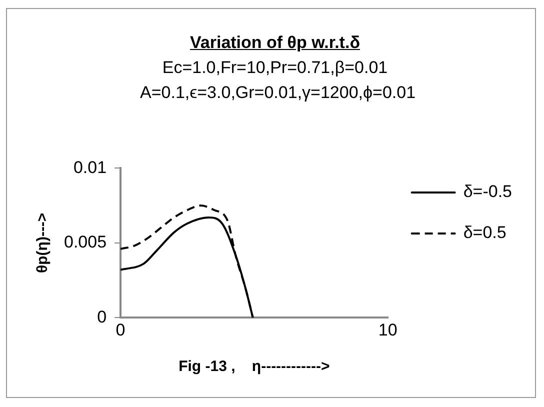  Describe the element at coordinates (484, 232) in the screenshot. I see `legend-label: δ=0.5` at that location.